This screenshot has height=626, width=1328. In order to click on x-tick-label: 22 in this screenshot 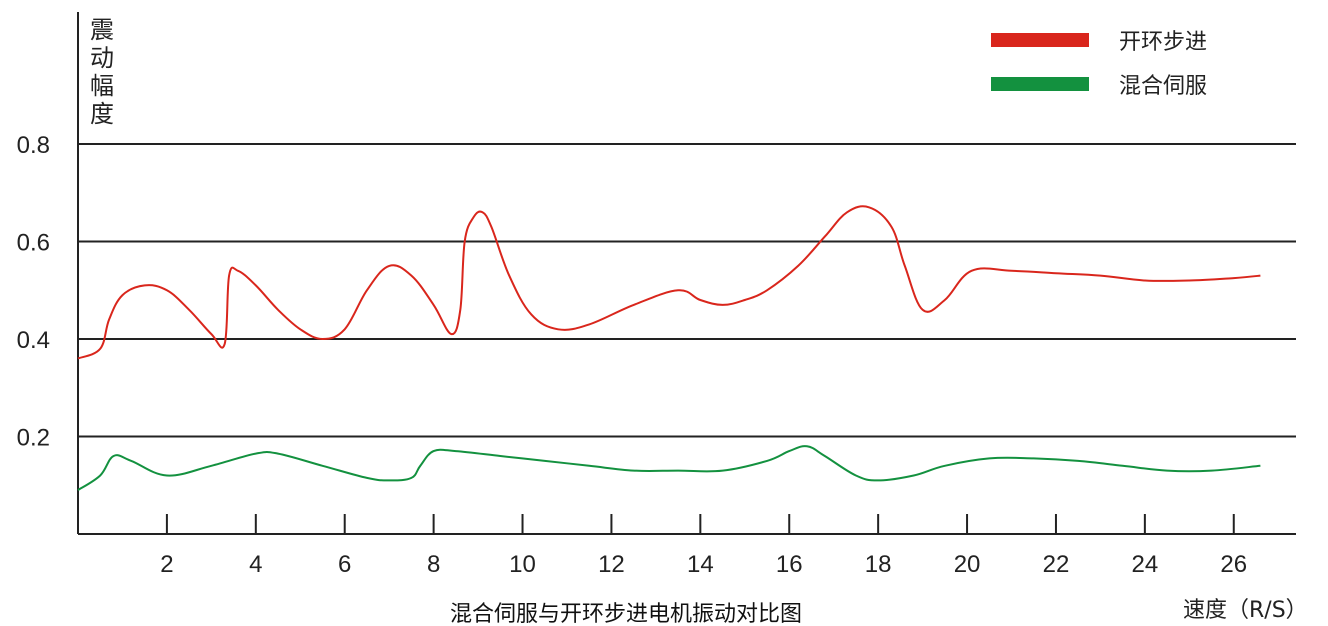, I will do `click(1056, 564)`.